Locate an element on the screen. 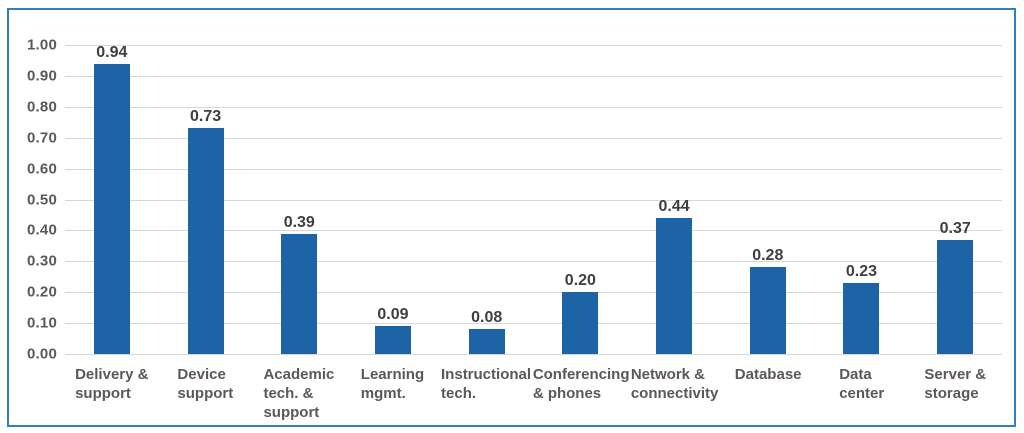  x-label-slot: Learning mgmt. is located at coordinates (393, 394).